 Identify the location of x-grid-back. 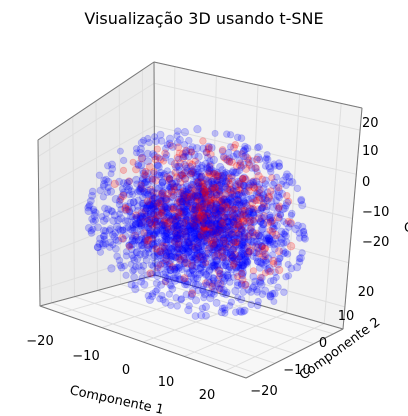
(332, 213).